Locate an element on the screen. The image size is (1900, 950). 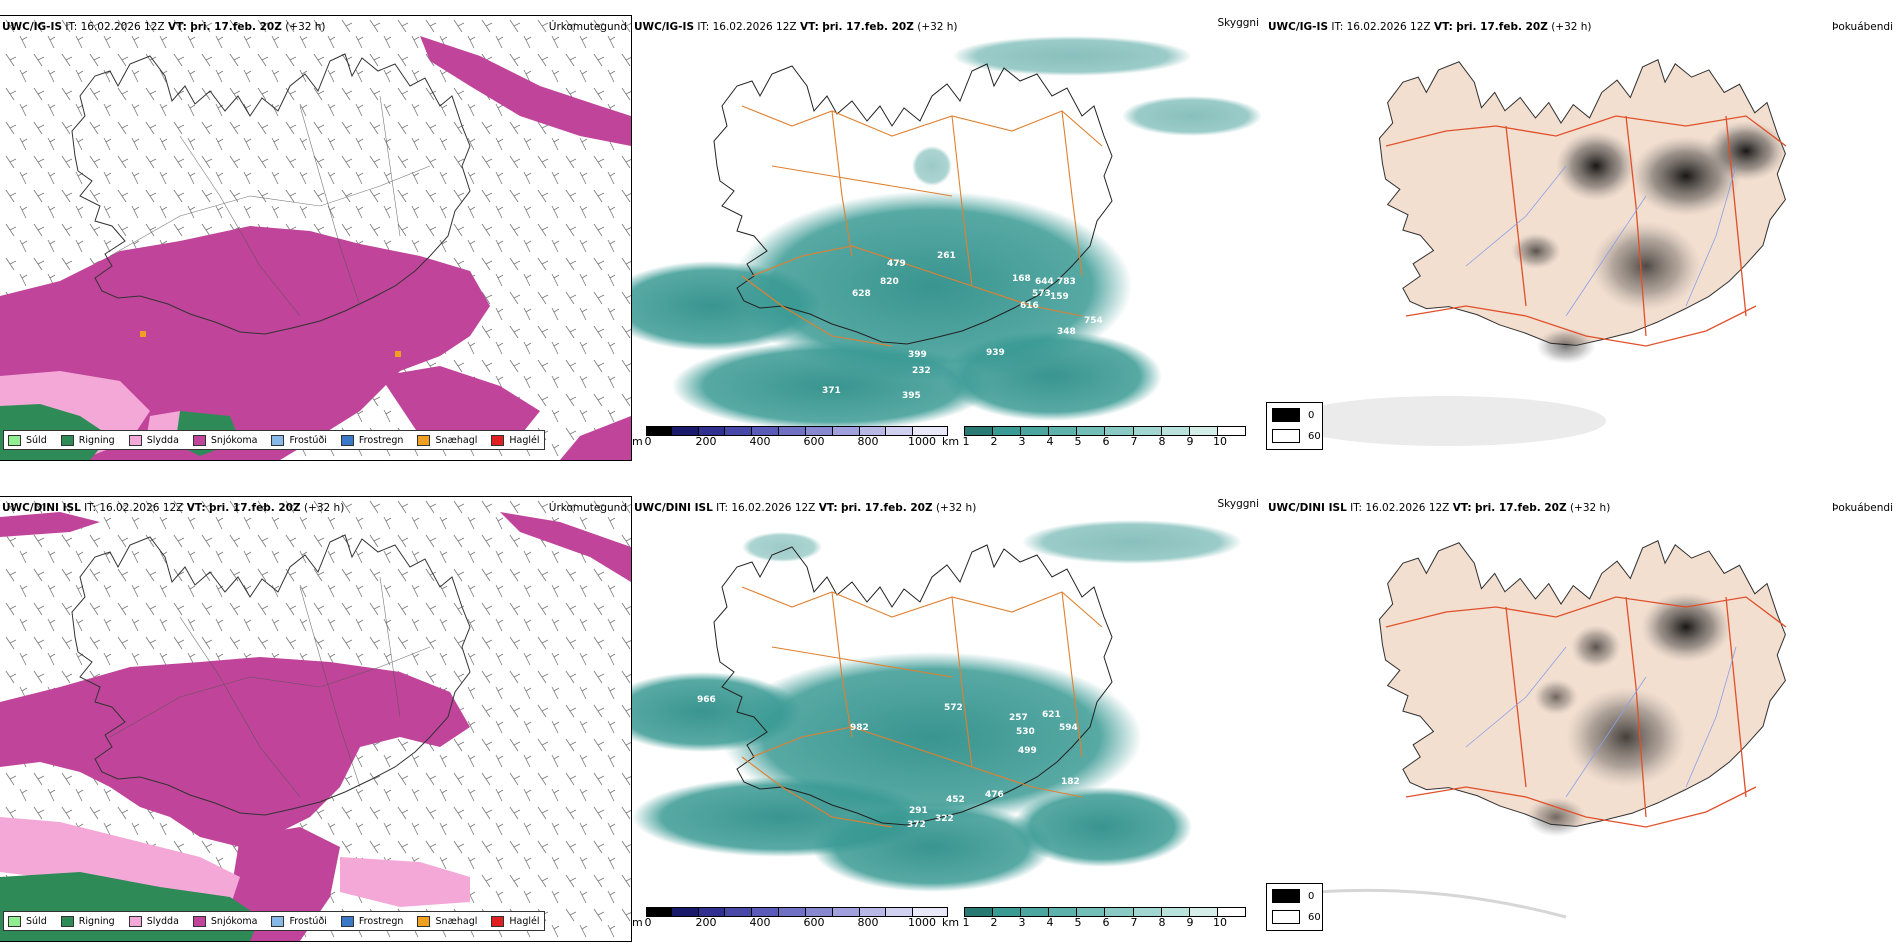
ceiling-label: 372 is located at coordinates (916, 825).